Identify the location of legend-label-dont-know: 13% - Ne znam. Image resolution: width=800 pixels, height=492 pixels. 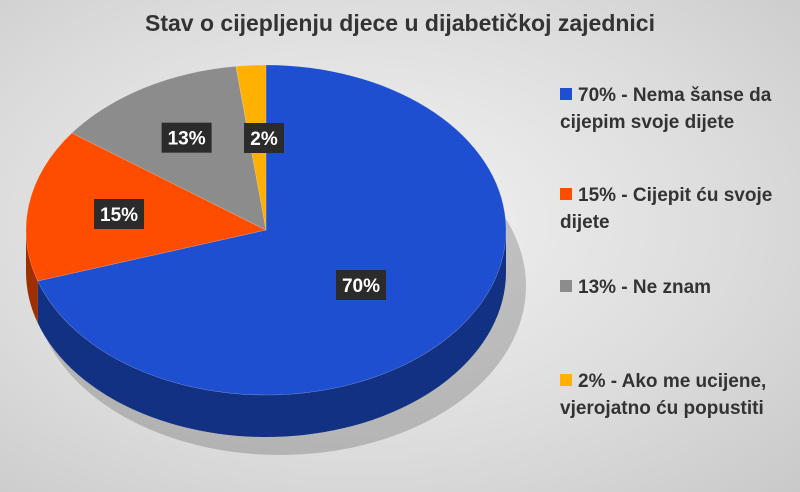
(645, 287).